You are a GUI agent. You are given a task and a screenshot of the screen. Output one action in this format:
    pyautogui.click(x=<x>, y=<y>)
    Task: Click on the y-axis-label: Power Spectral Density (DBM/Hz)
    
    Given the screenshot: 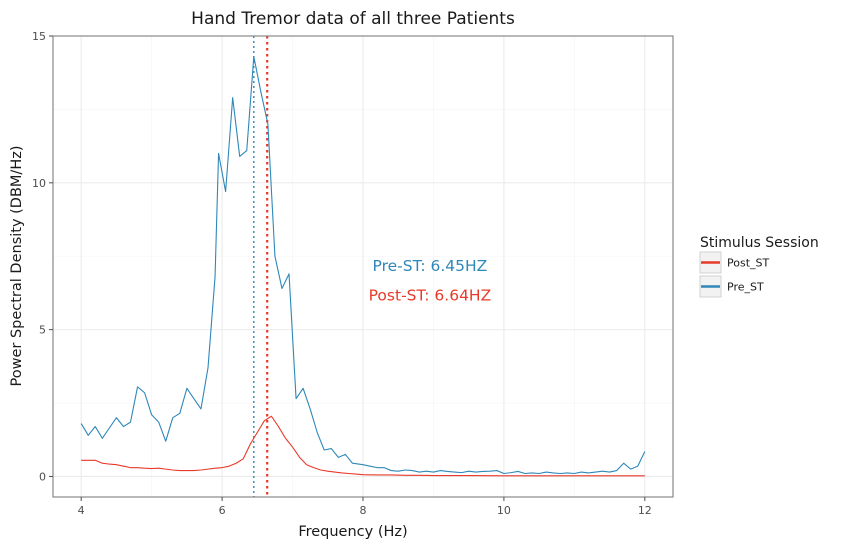 What is the action you would take?
    pyautogui.click(x=17, y=266)
    